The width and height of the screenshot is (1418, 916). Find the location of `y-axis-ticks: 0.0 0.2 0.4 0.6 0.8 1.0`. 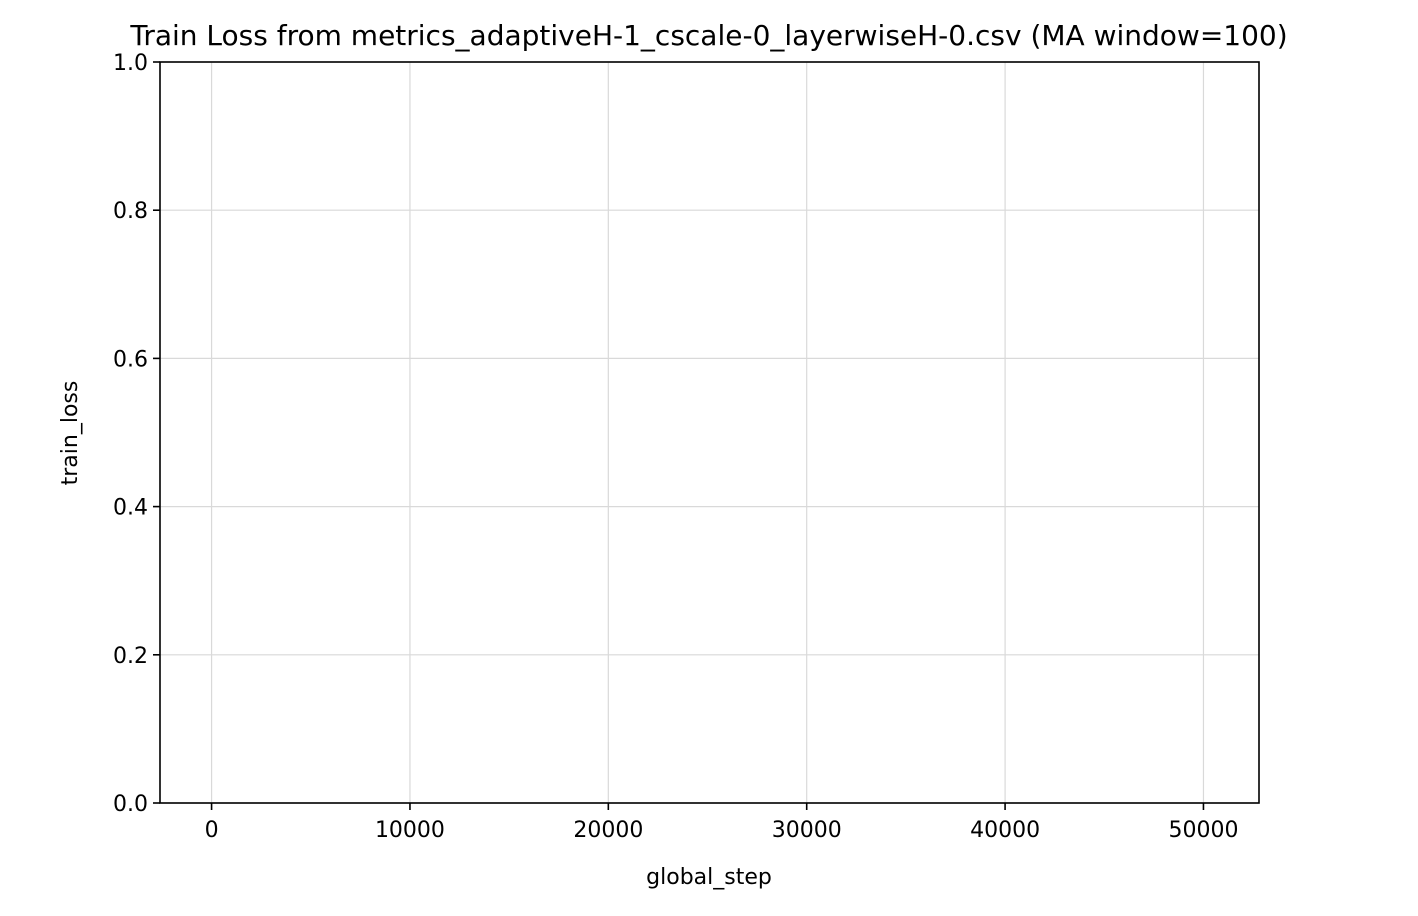

y-axis-ticks: 0.0 0.2 0.4 0.6 0.8 1.0 is located at coordinates (136, 434).